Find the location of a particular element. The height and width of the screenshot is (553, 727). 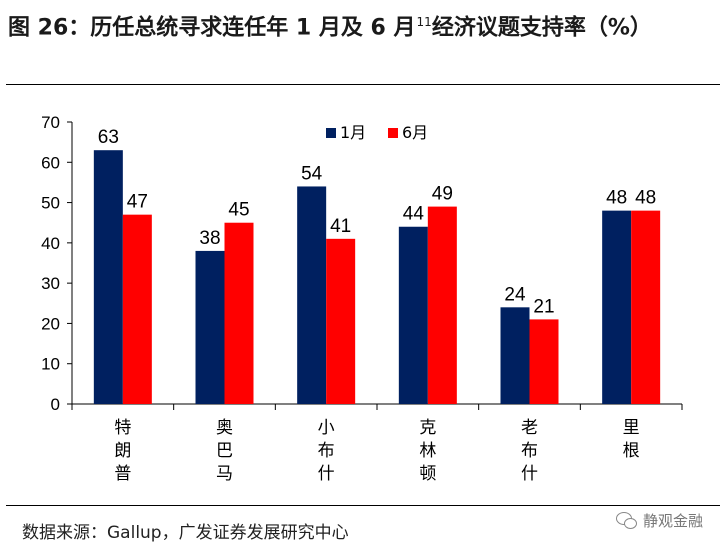

wechat-icon is located at coordinates (627, 521).